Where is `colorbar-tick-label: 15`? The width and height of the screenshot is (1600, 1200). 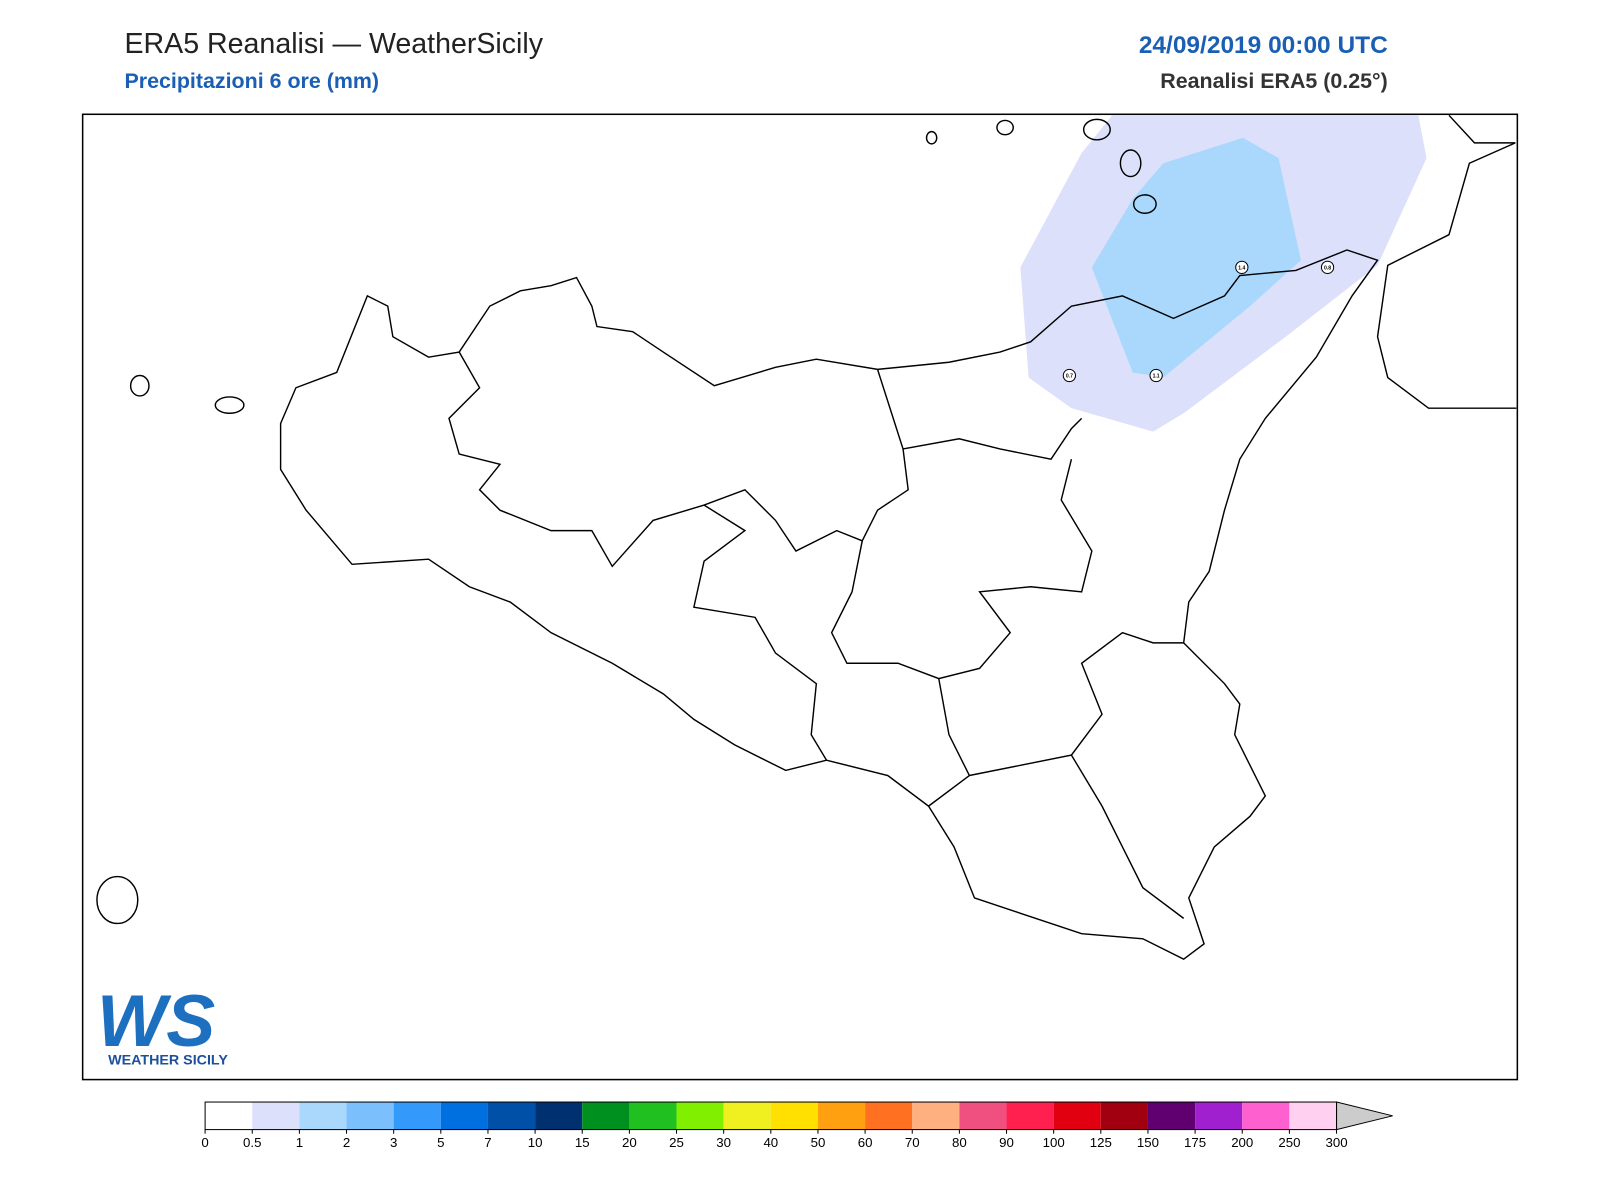
colorbar-tick-label: 15 is located at coordinates (582, 1142).